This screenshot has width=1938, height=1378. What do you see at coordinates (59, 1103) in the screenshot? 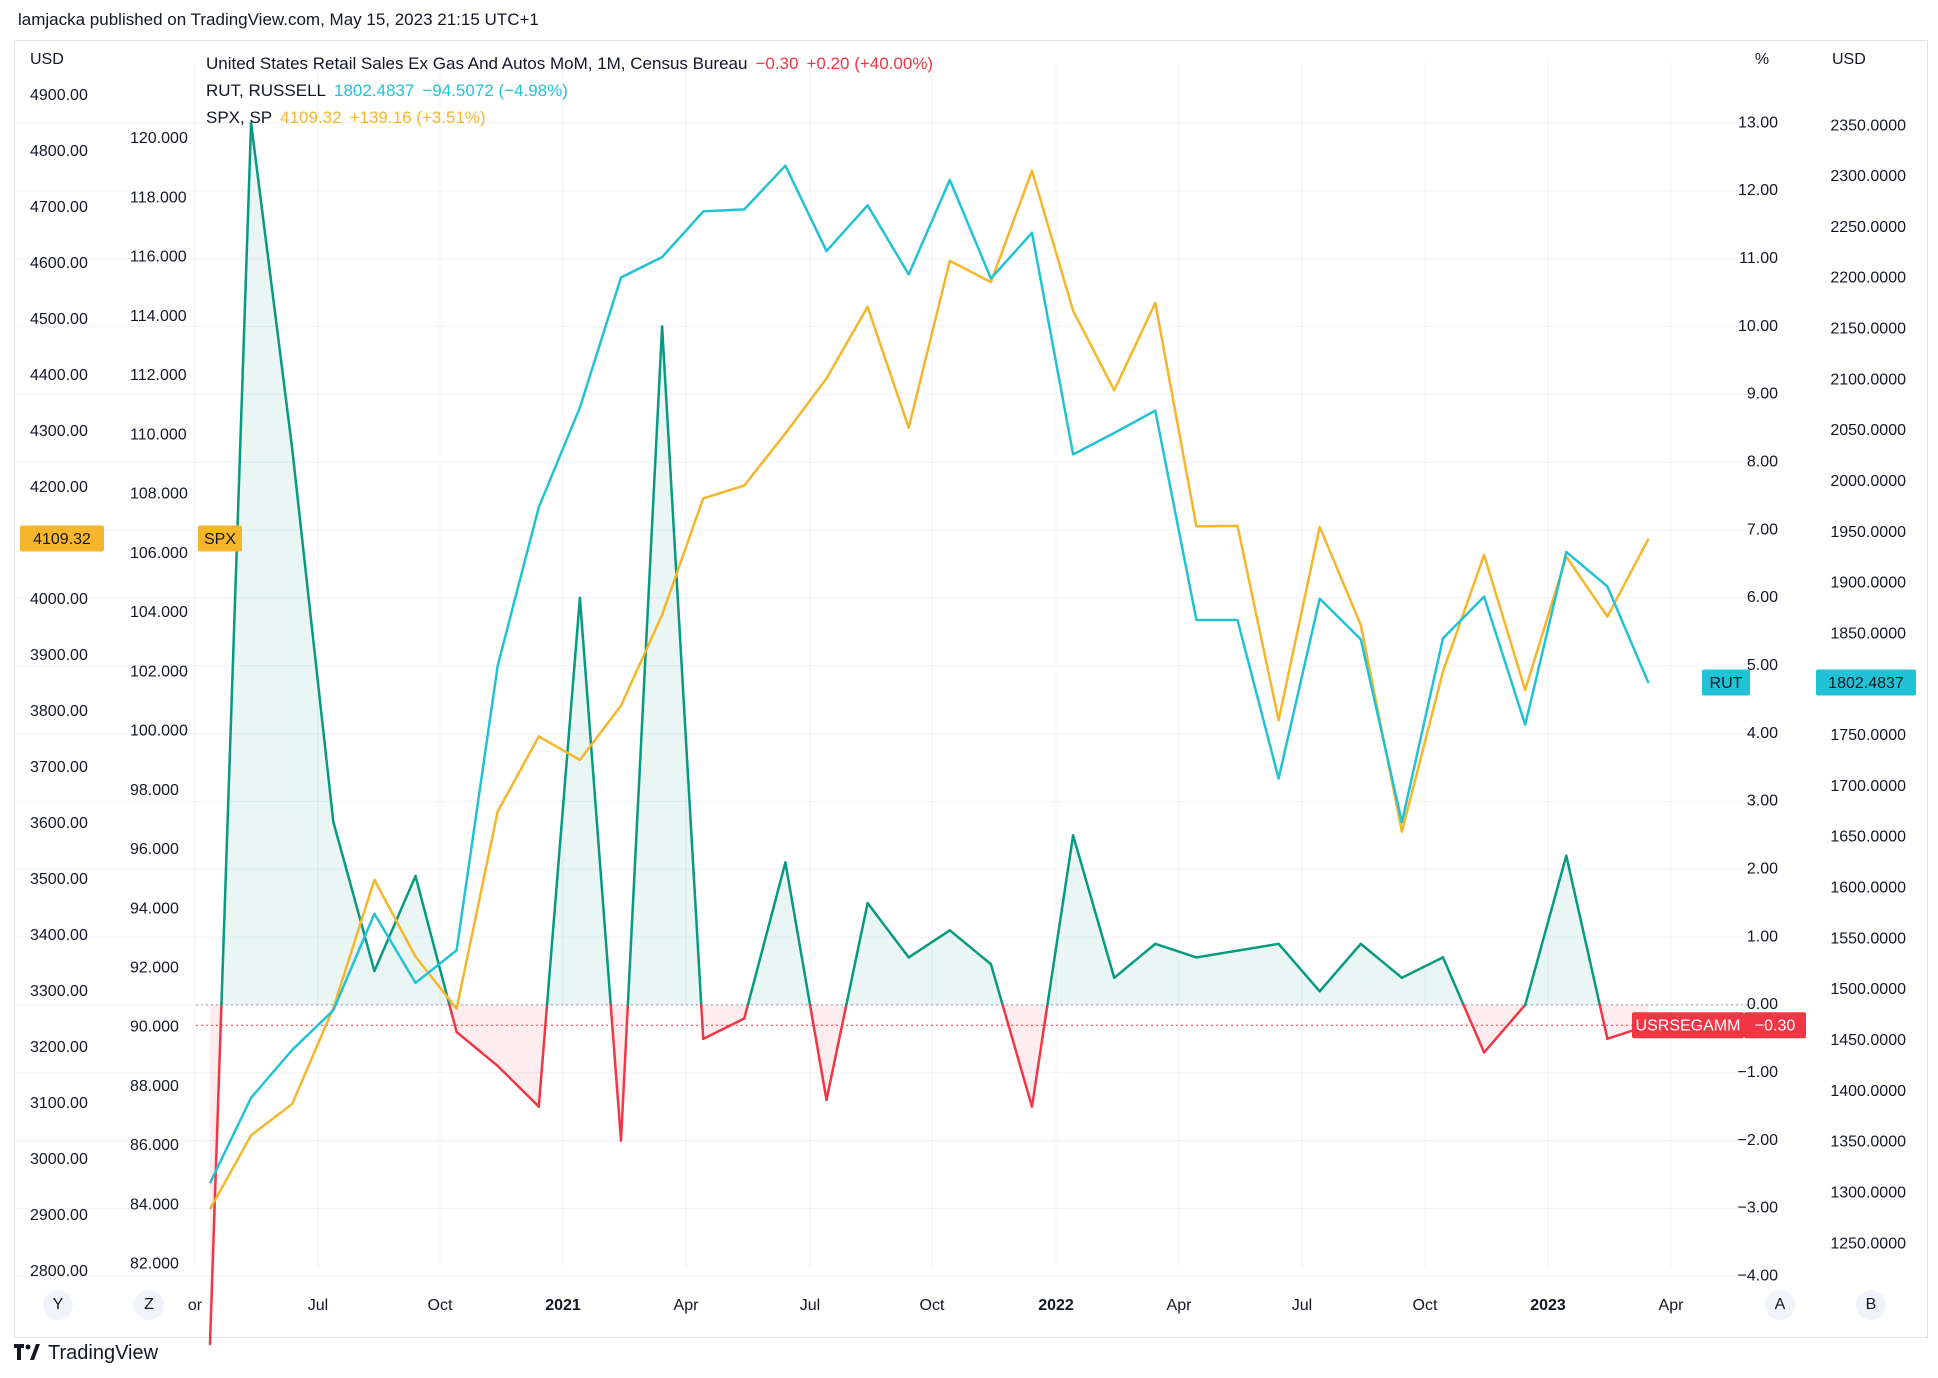
I see `spx-axis-tick: 3100.00` at bounding box center [59, 1103].